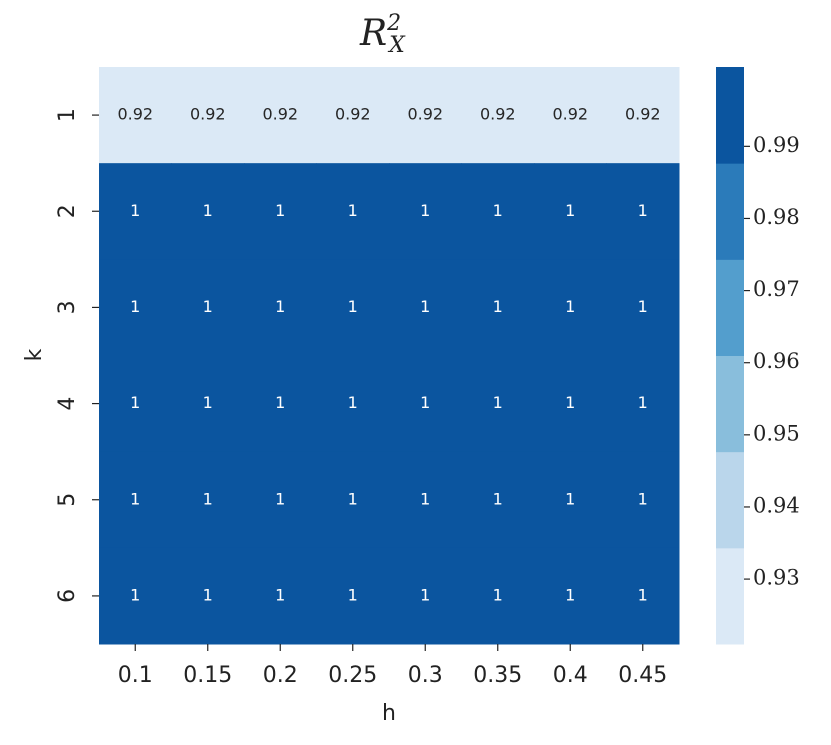 The width and height of the screenshot is (831, 745). Describe the element at coordinates (207, 675) in the screenshot. I see `x-tick-label: 0.15` at that location.